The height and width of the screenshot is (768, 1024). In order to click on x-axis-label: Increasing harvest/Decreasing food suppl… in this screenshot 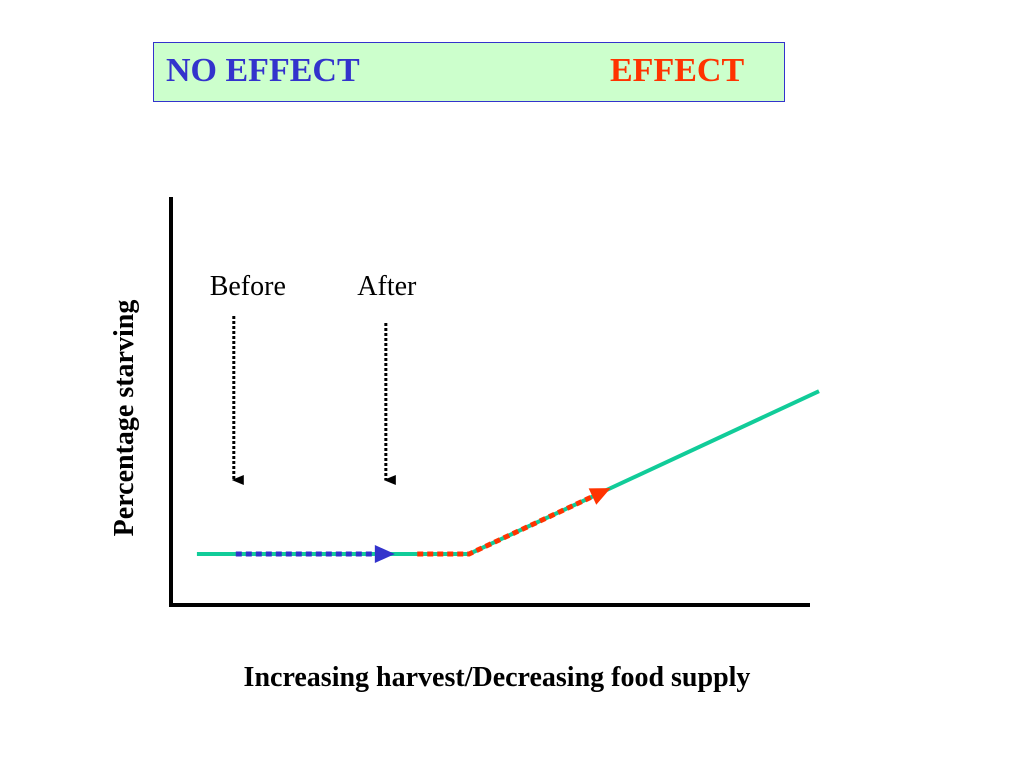, I will do `click(497, 677)`.